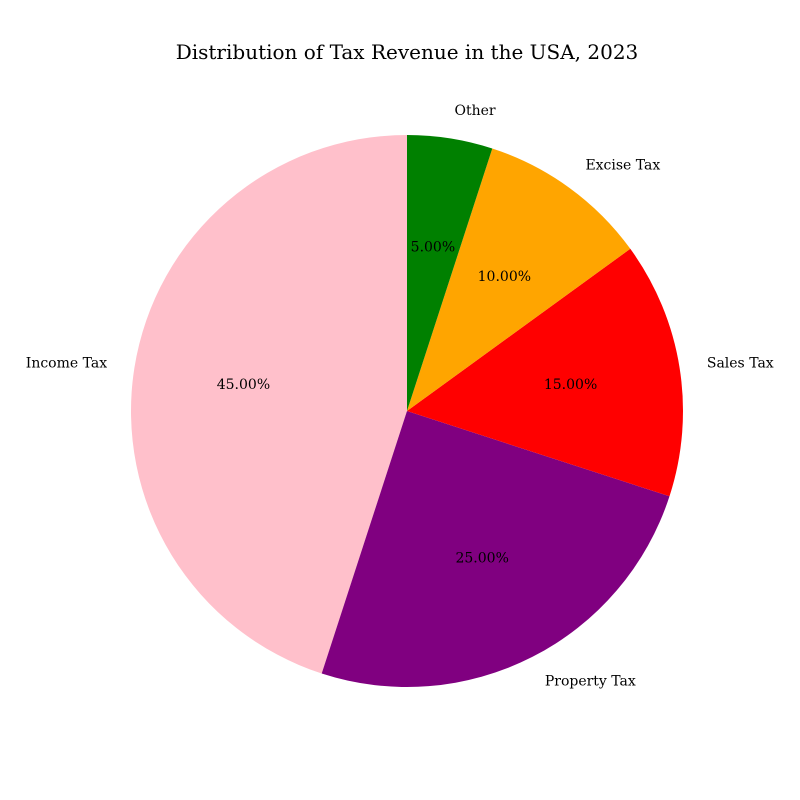 The height and width of the screenshot is (800, 800). Describe the element at coordinates (740, 364) in the screenshot. I see `slice-label-sales-tax: Sales Tax` at that location.